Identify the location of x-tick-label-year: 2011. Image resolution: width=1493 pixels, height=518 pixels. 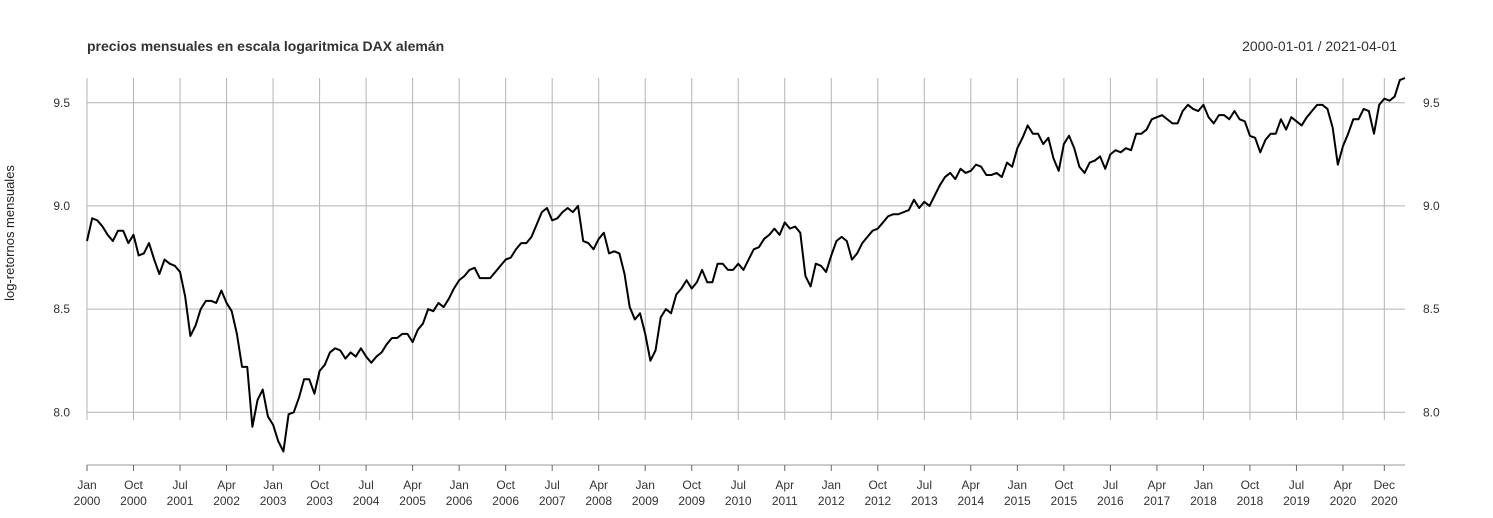
(785, 501).